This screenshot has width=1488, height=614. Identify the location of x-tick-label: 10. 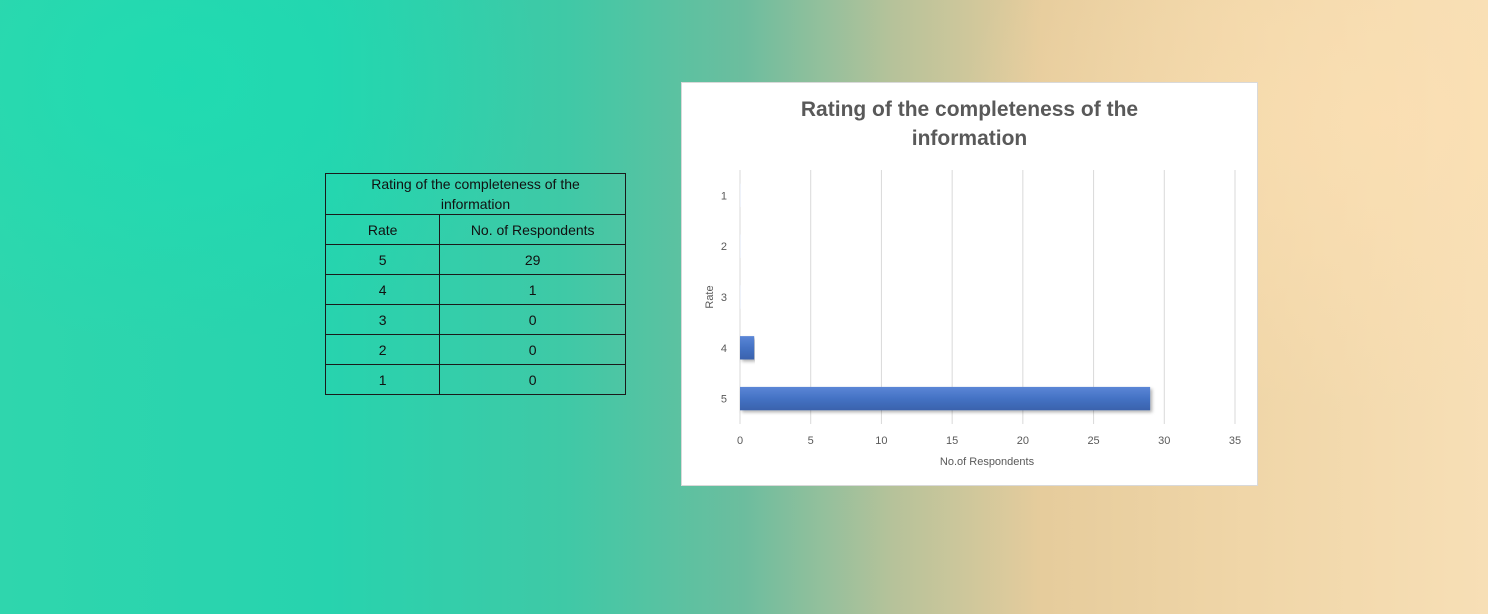
(881, 441).